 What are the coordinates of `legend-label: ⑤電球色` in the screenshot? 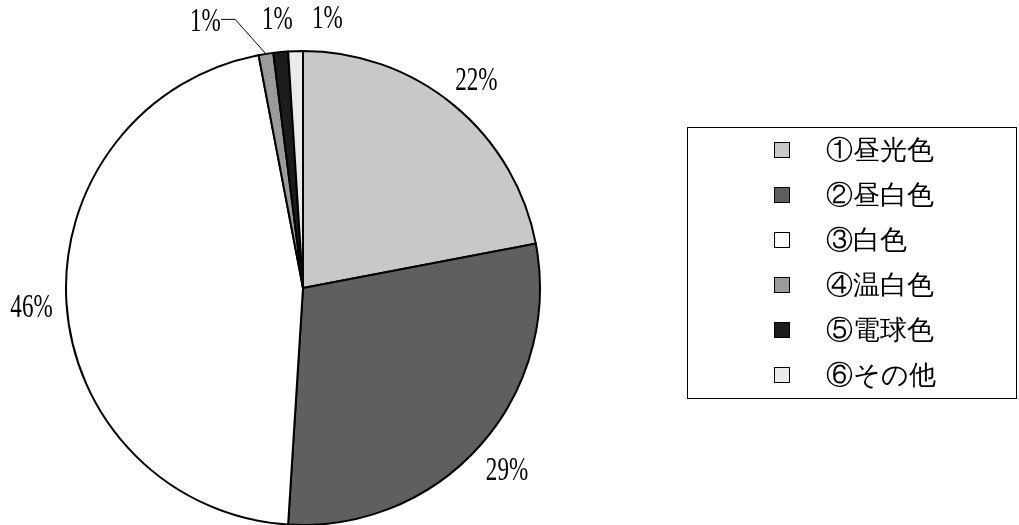 It's located at (880, 330).